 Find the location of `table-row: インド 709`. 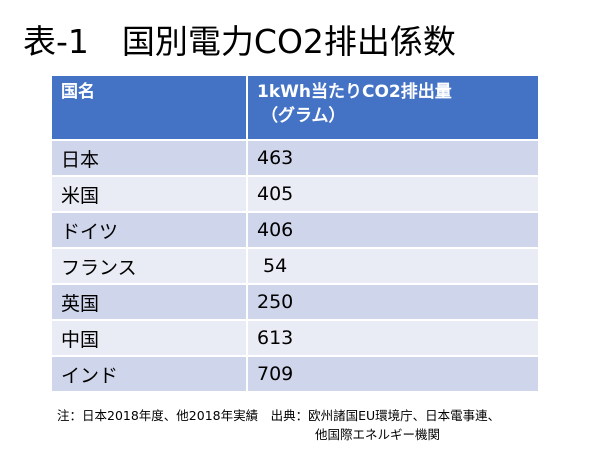

table-row: インド 709 is located at coordinates (295, 373).